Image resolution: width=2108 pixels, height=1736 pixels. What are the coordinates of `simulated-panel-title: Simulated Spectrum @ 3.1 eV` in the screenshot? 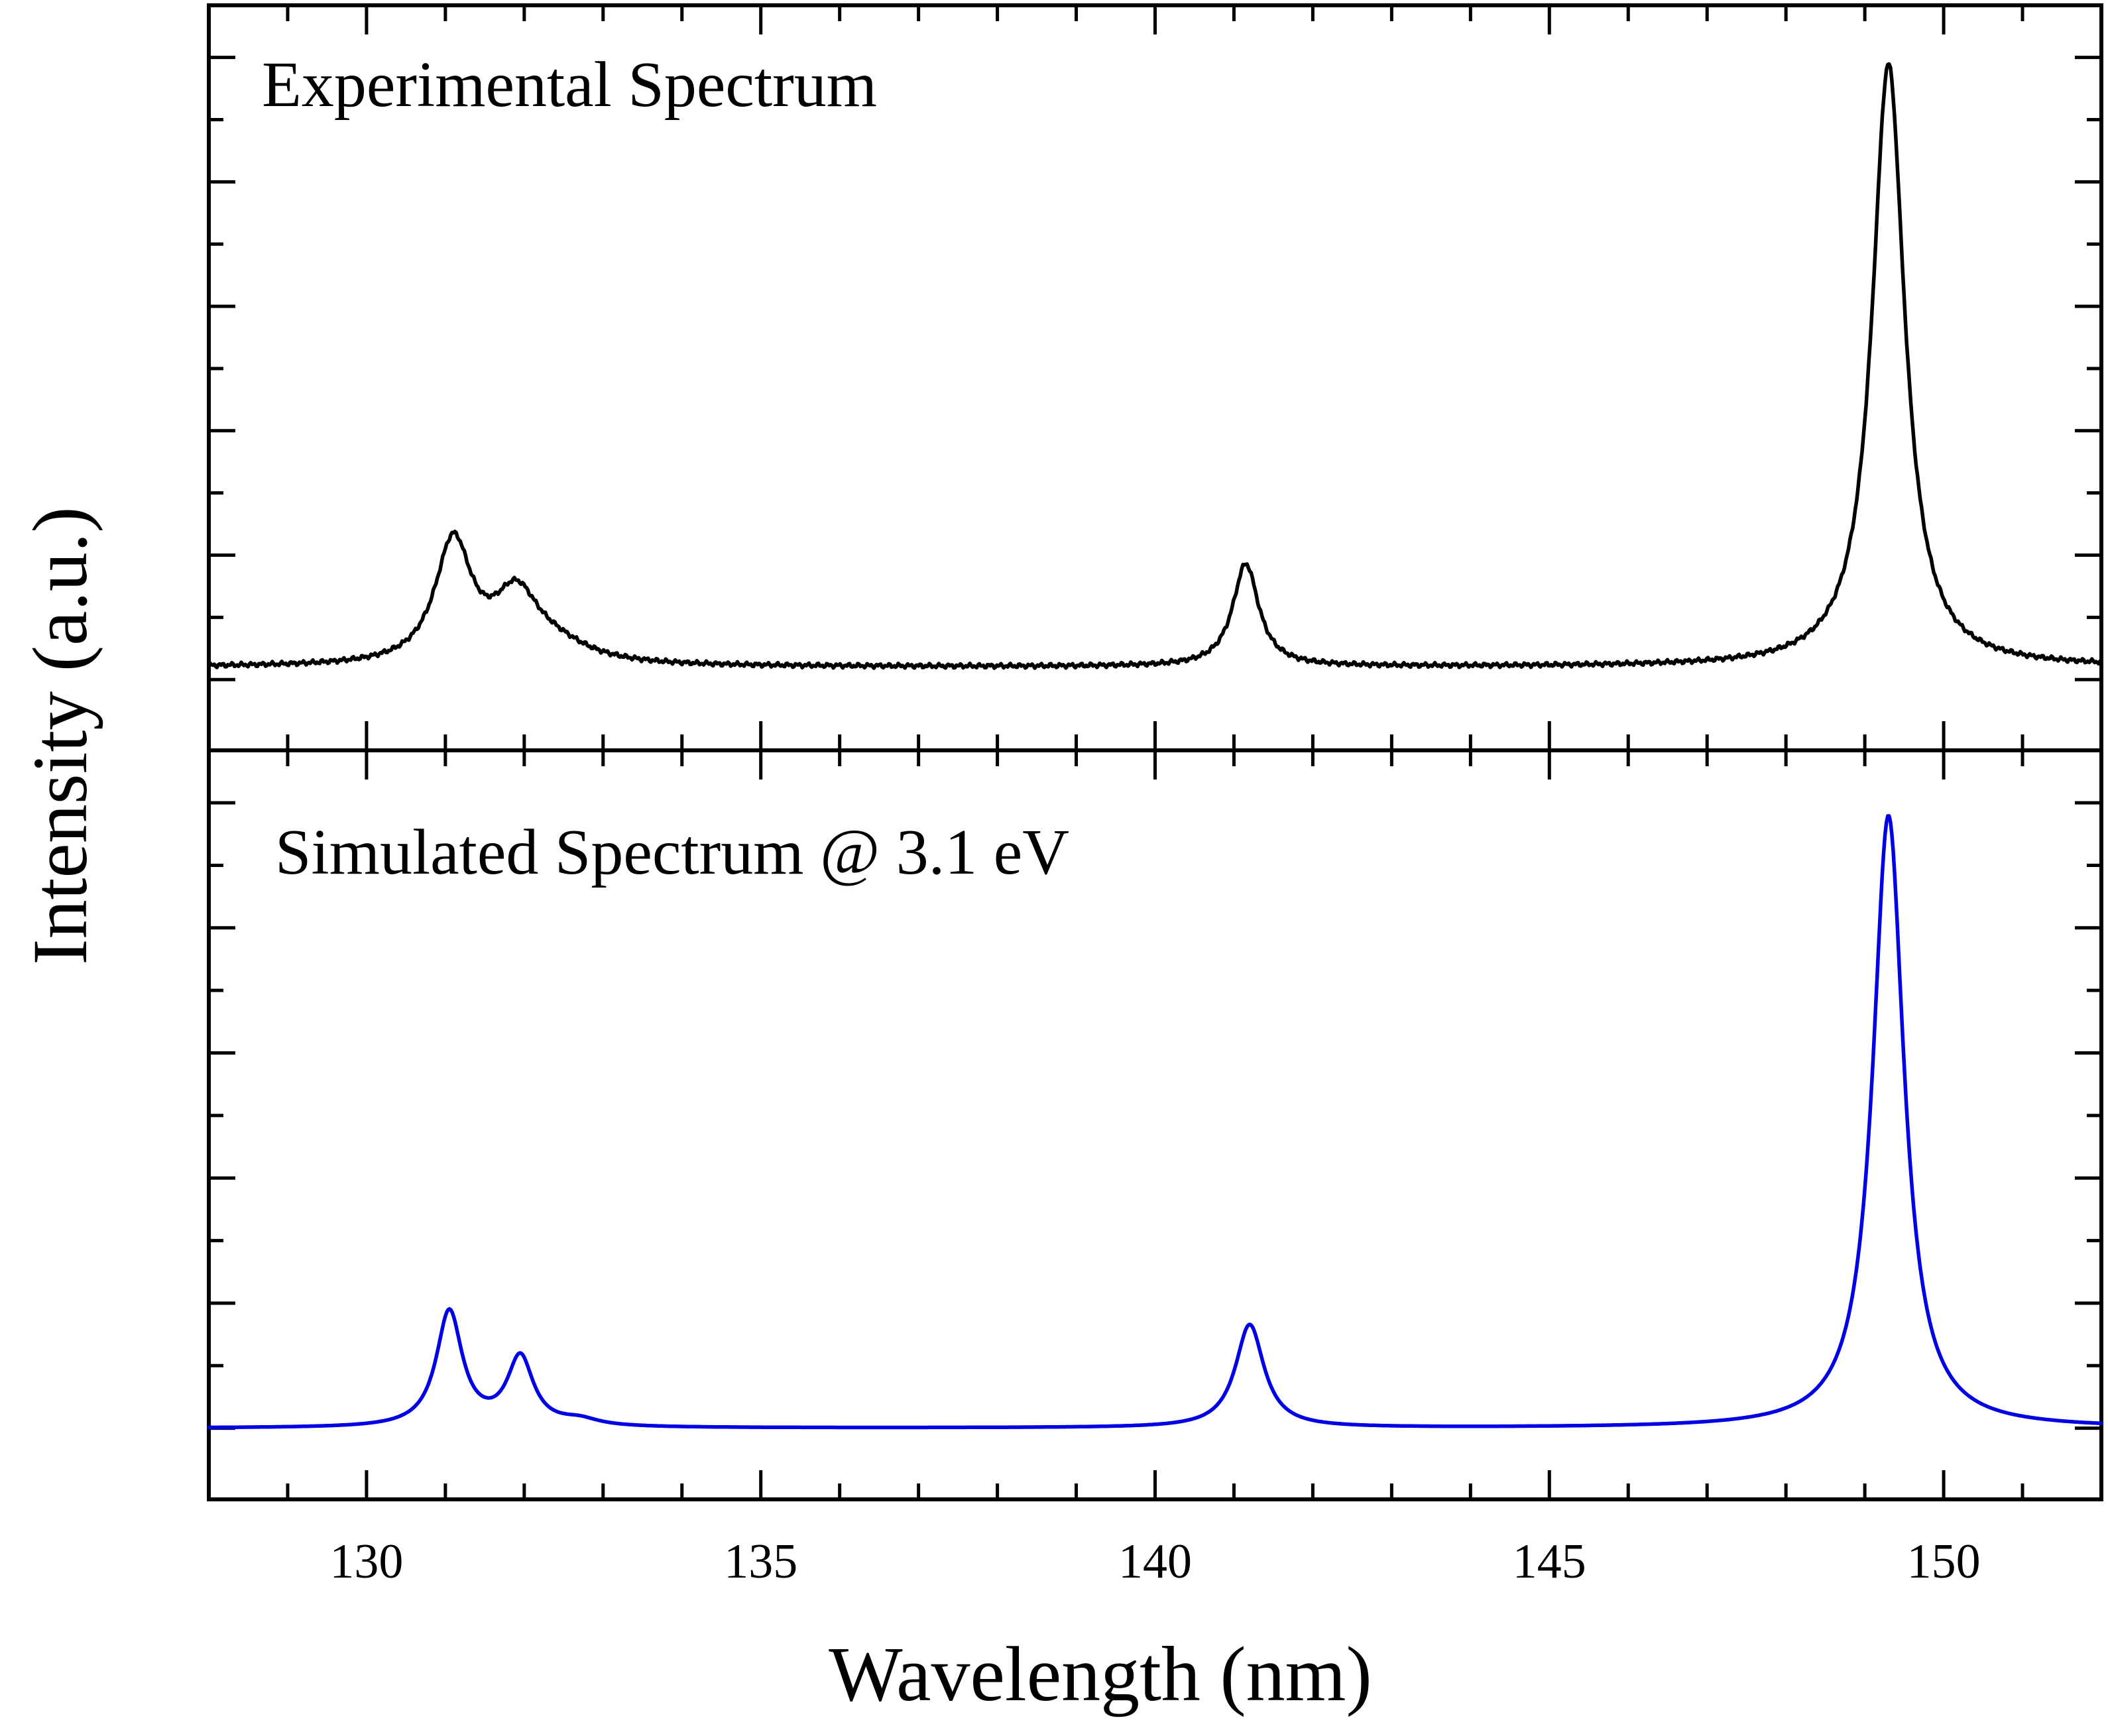 It's located at (672, 852).